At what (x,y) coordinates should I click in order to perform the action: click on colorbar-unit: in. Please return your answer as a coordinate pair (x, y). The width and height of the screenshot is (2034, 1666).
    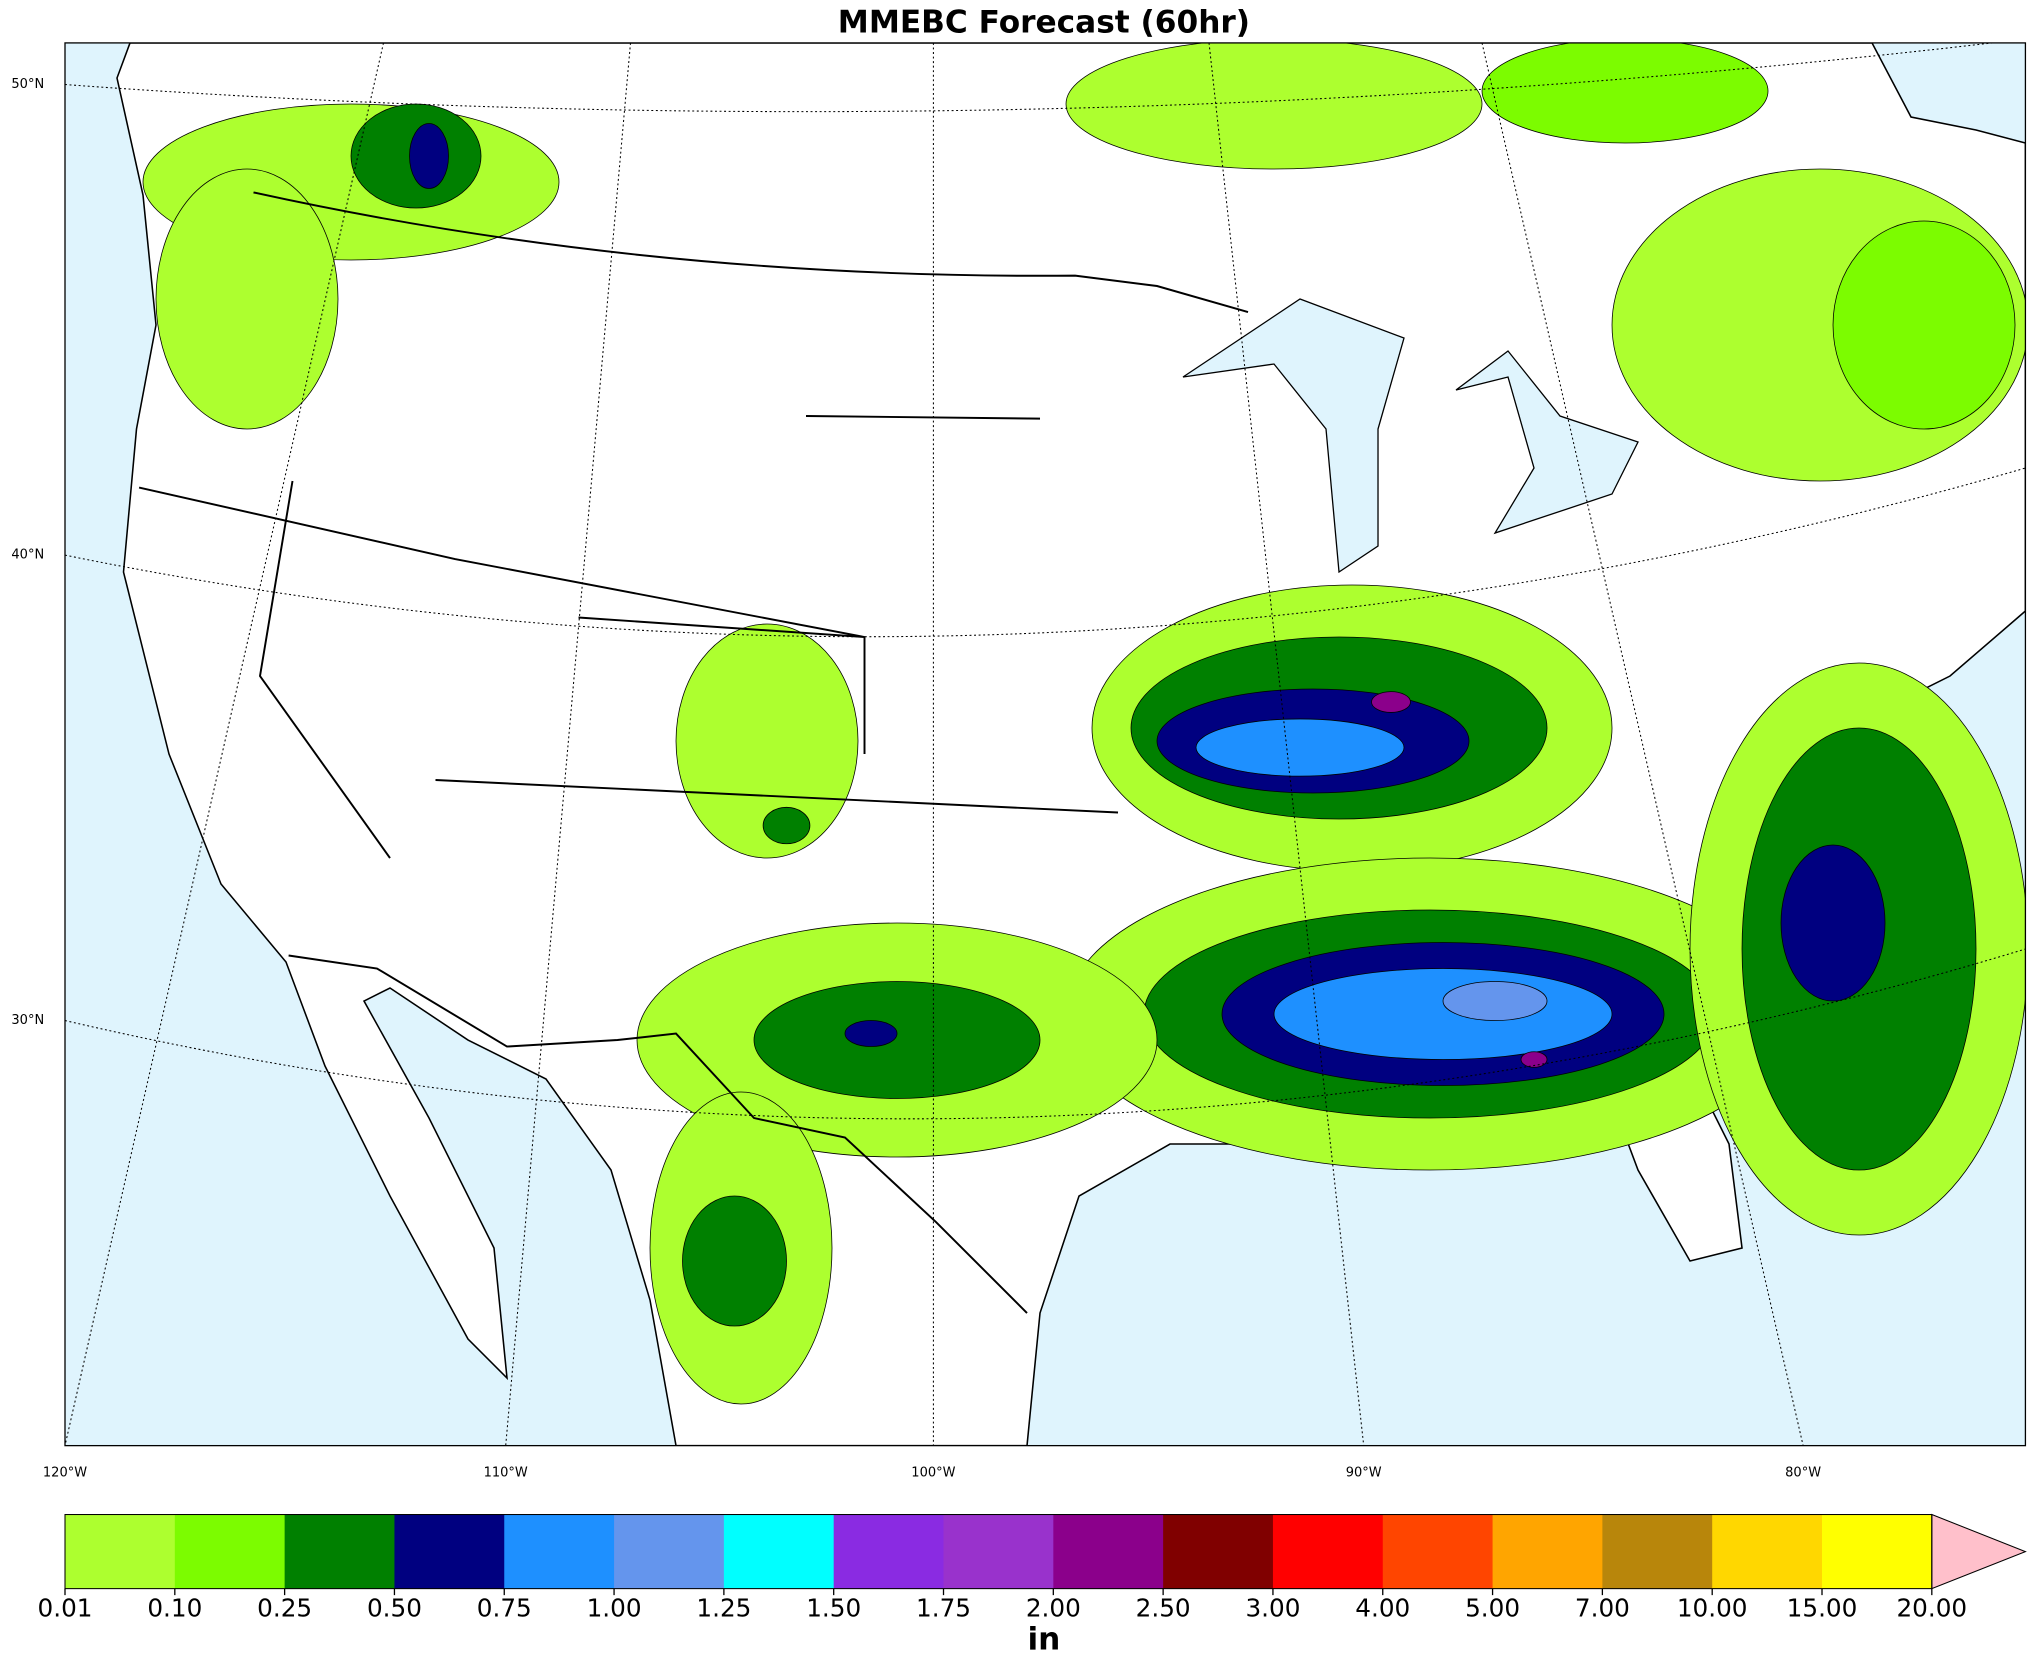
    Looking at the image, I should click on (1043, 1640).